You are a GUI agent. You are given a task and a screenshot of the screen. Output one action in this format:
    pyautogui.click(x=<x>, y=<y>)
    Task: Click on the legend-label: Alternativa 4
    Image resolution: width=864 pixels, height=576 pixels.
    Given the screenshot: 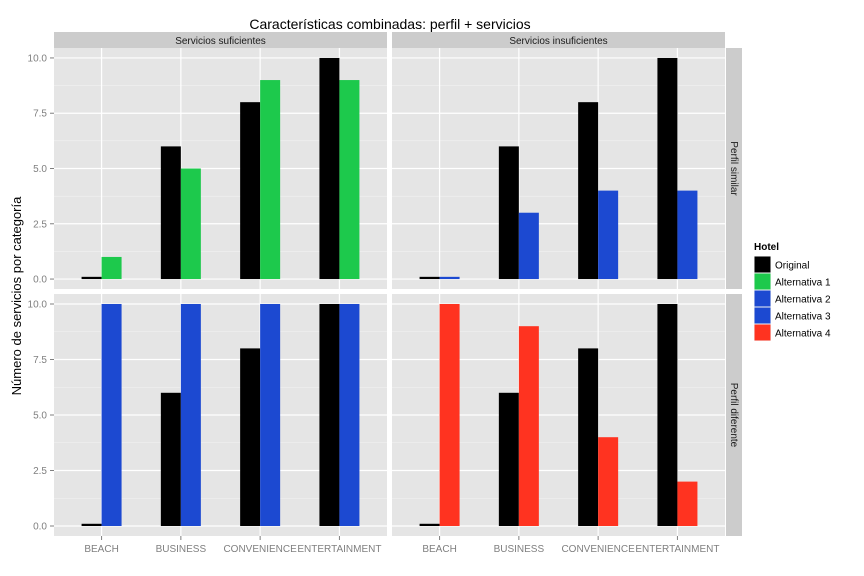 What is the action you would take?
    pyautogui.click(x=803, y=334)
    